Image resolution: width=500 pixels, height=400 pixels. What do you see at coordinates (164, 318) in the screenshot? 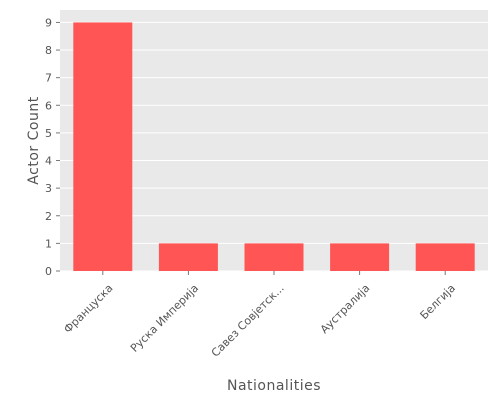
I see `x-tick-label: Руска Империја` at bounding box center [164, 318].